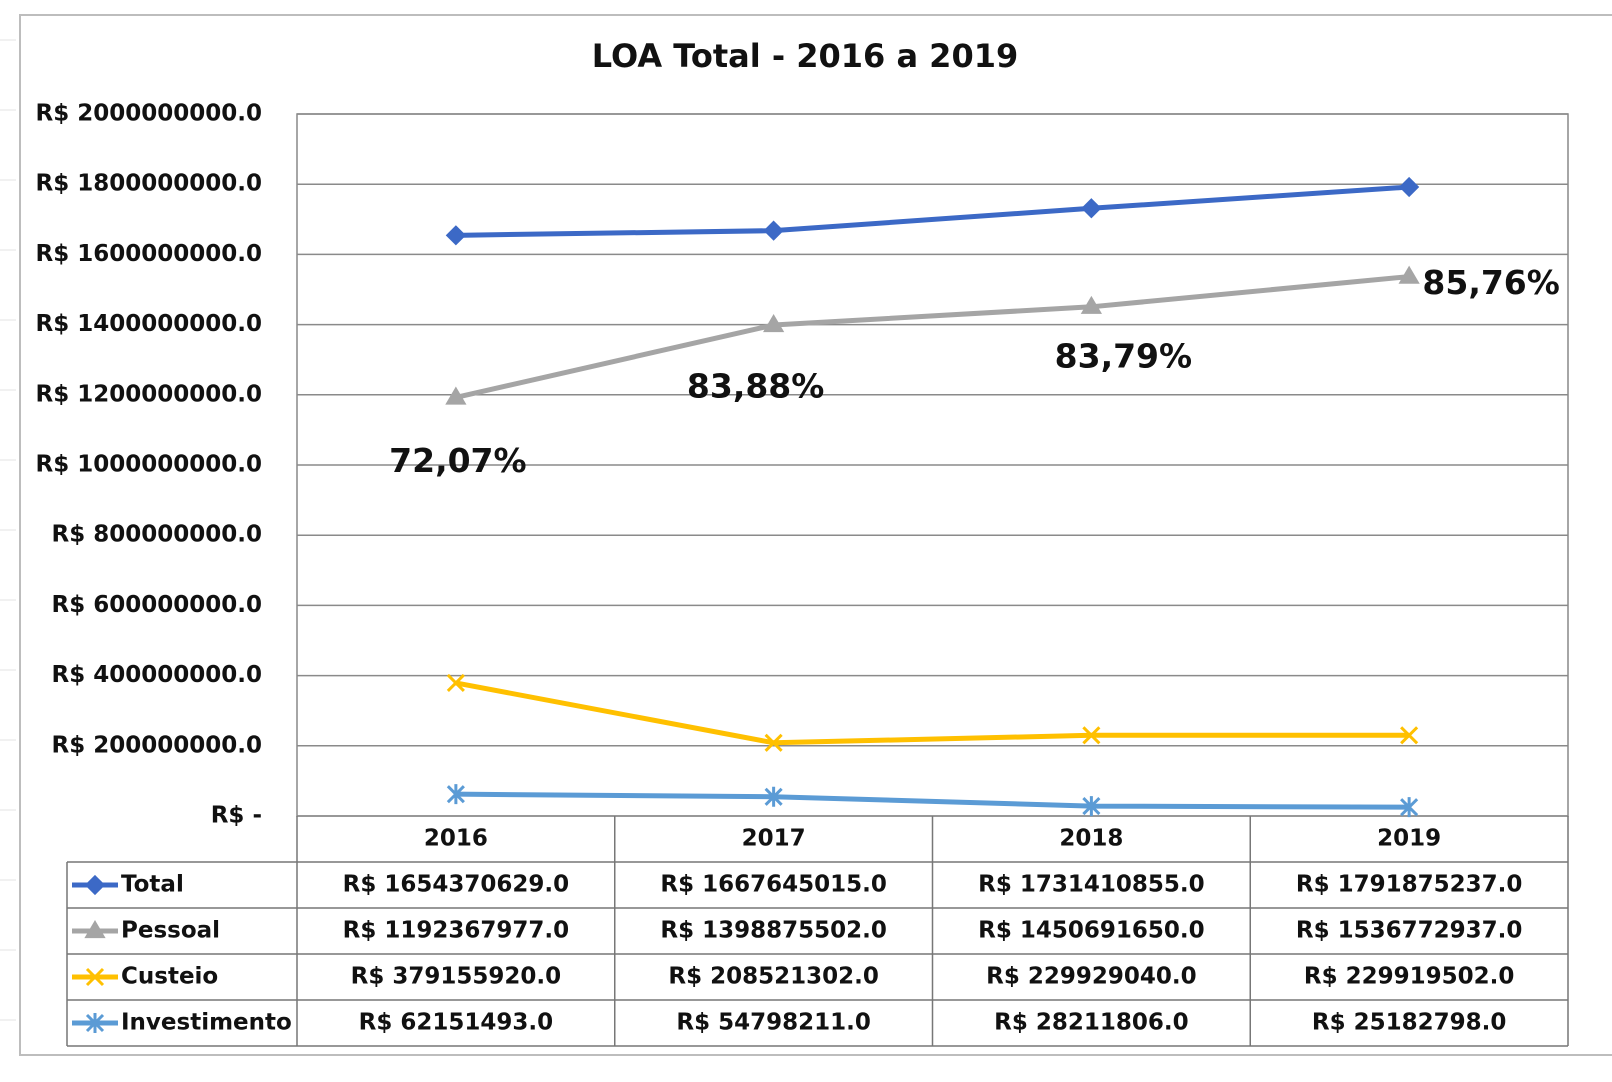  Describe the element at coordinates (773, 931) in the screenshot. I see `table-cell: R$ 1398875502.0` at that location.